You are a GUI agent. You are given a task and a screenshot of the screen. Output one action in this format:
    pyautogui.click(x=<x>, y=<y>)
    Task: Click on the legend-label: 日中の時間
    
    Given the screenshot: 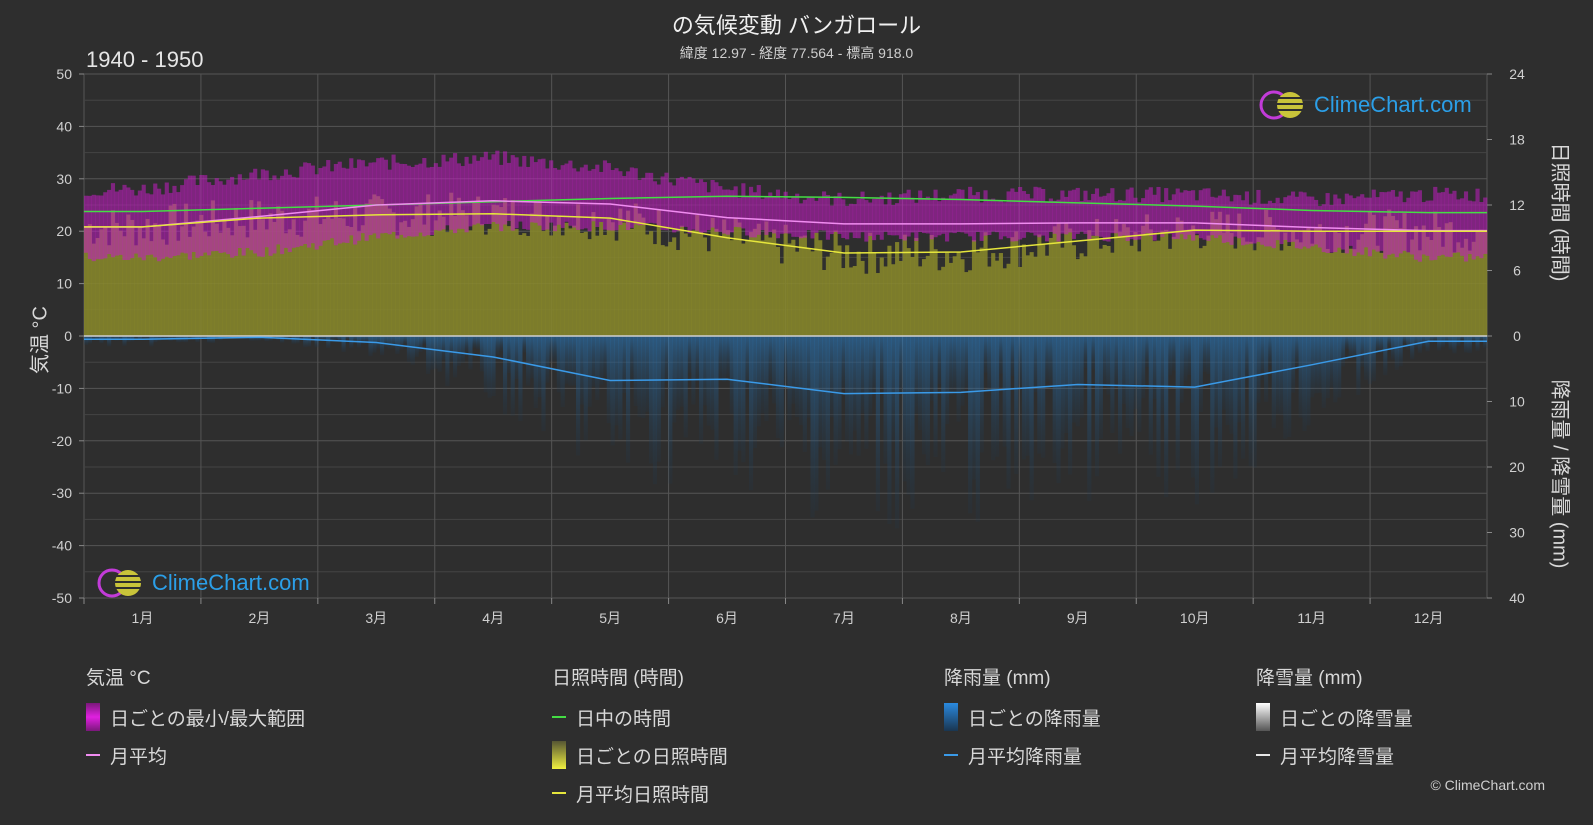 What is the action you would take?
    pyautogui.click(x=624, y=719)
    